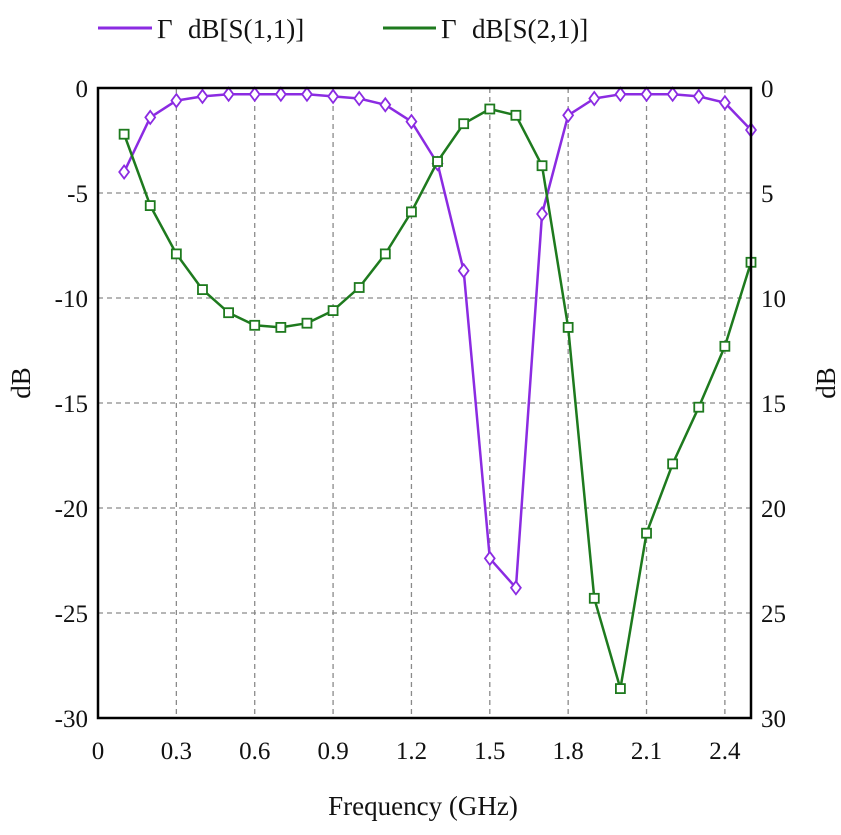 Image resolution: width=841 pixels, height=835 pixels. I want to click on legend-label-s11: dB[S(1,1)], so click(246, 29).